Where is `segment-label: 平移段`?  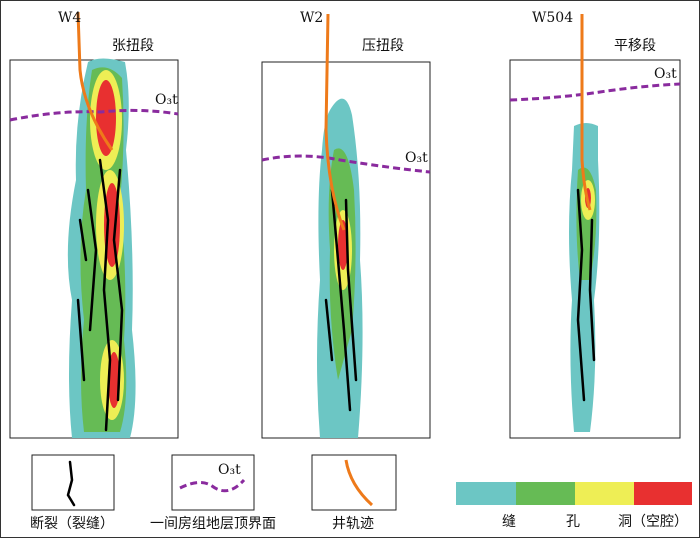
segment-label: 平移段 is located at coordinates (635, 46).